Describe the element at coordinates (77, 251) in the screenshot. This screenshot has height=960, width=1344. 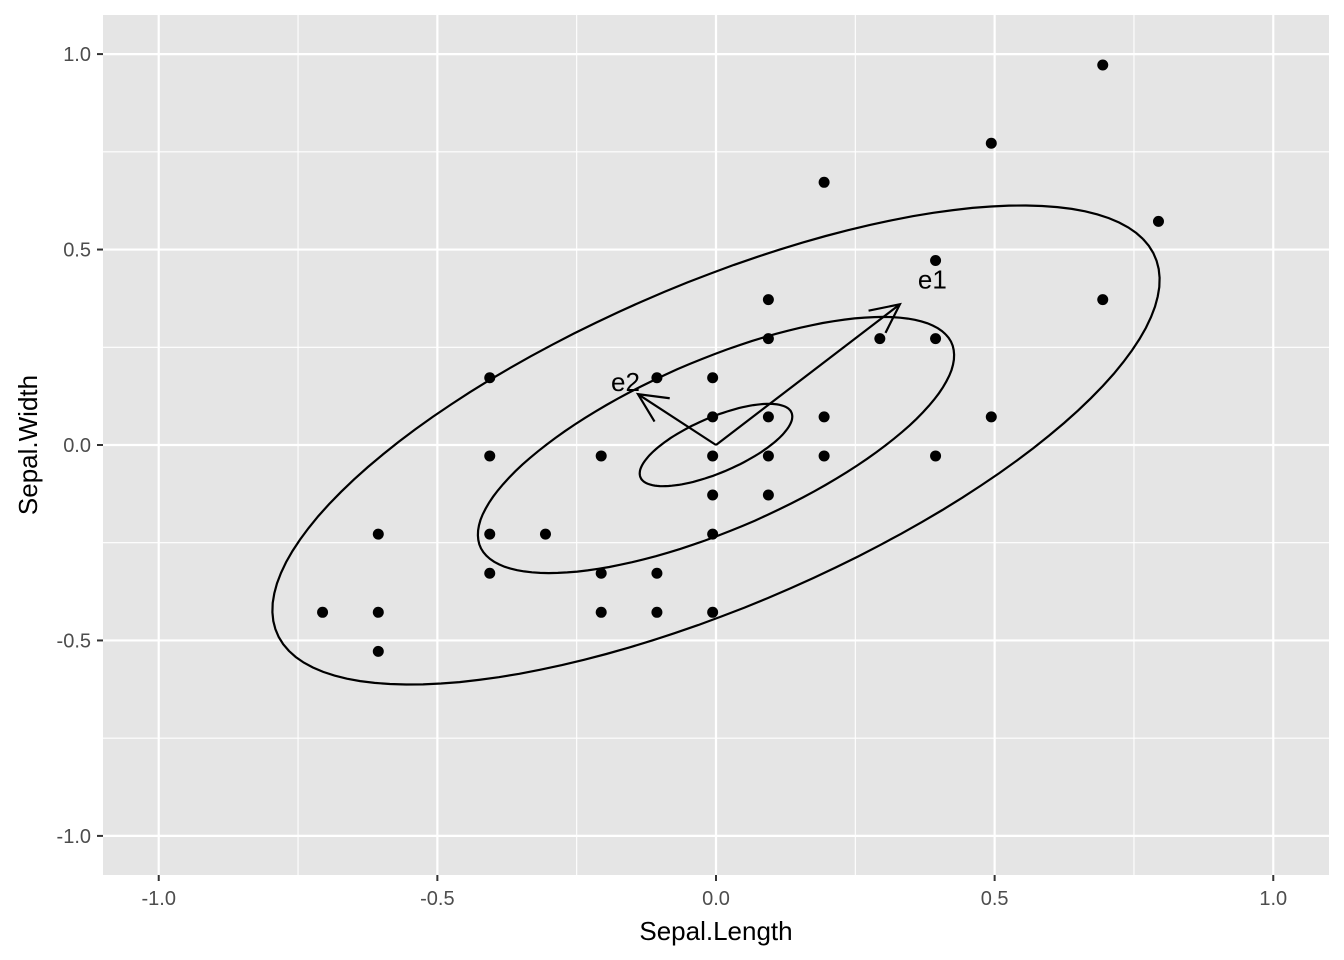
I see `y-tick-label: 0.5` at that location.